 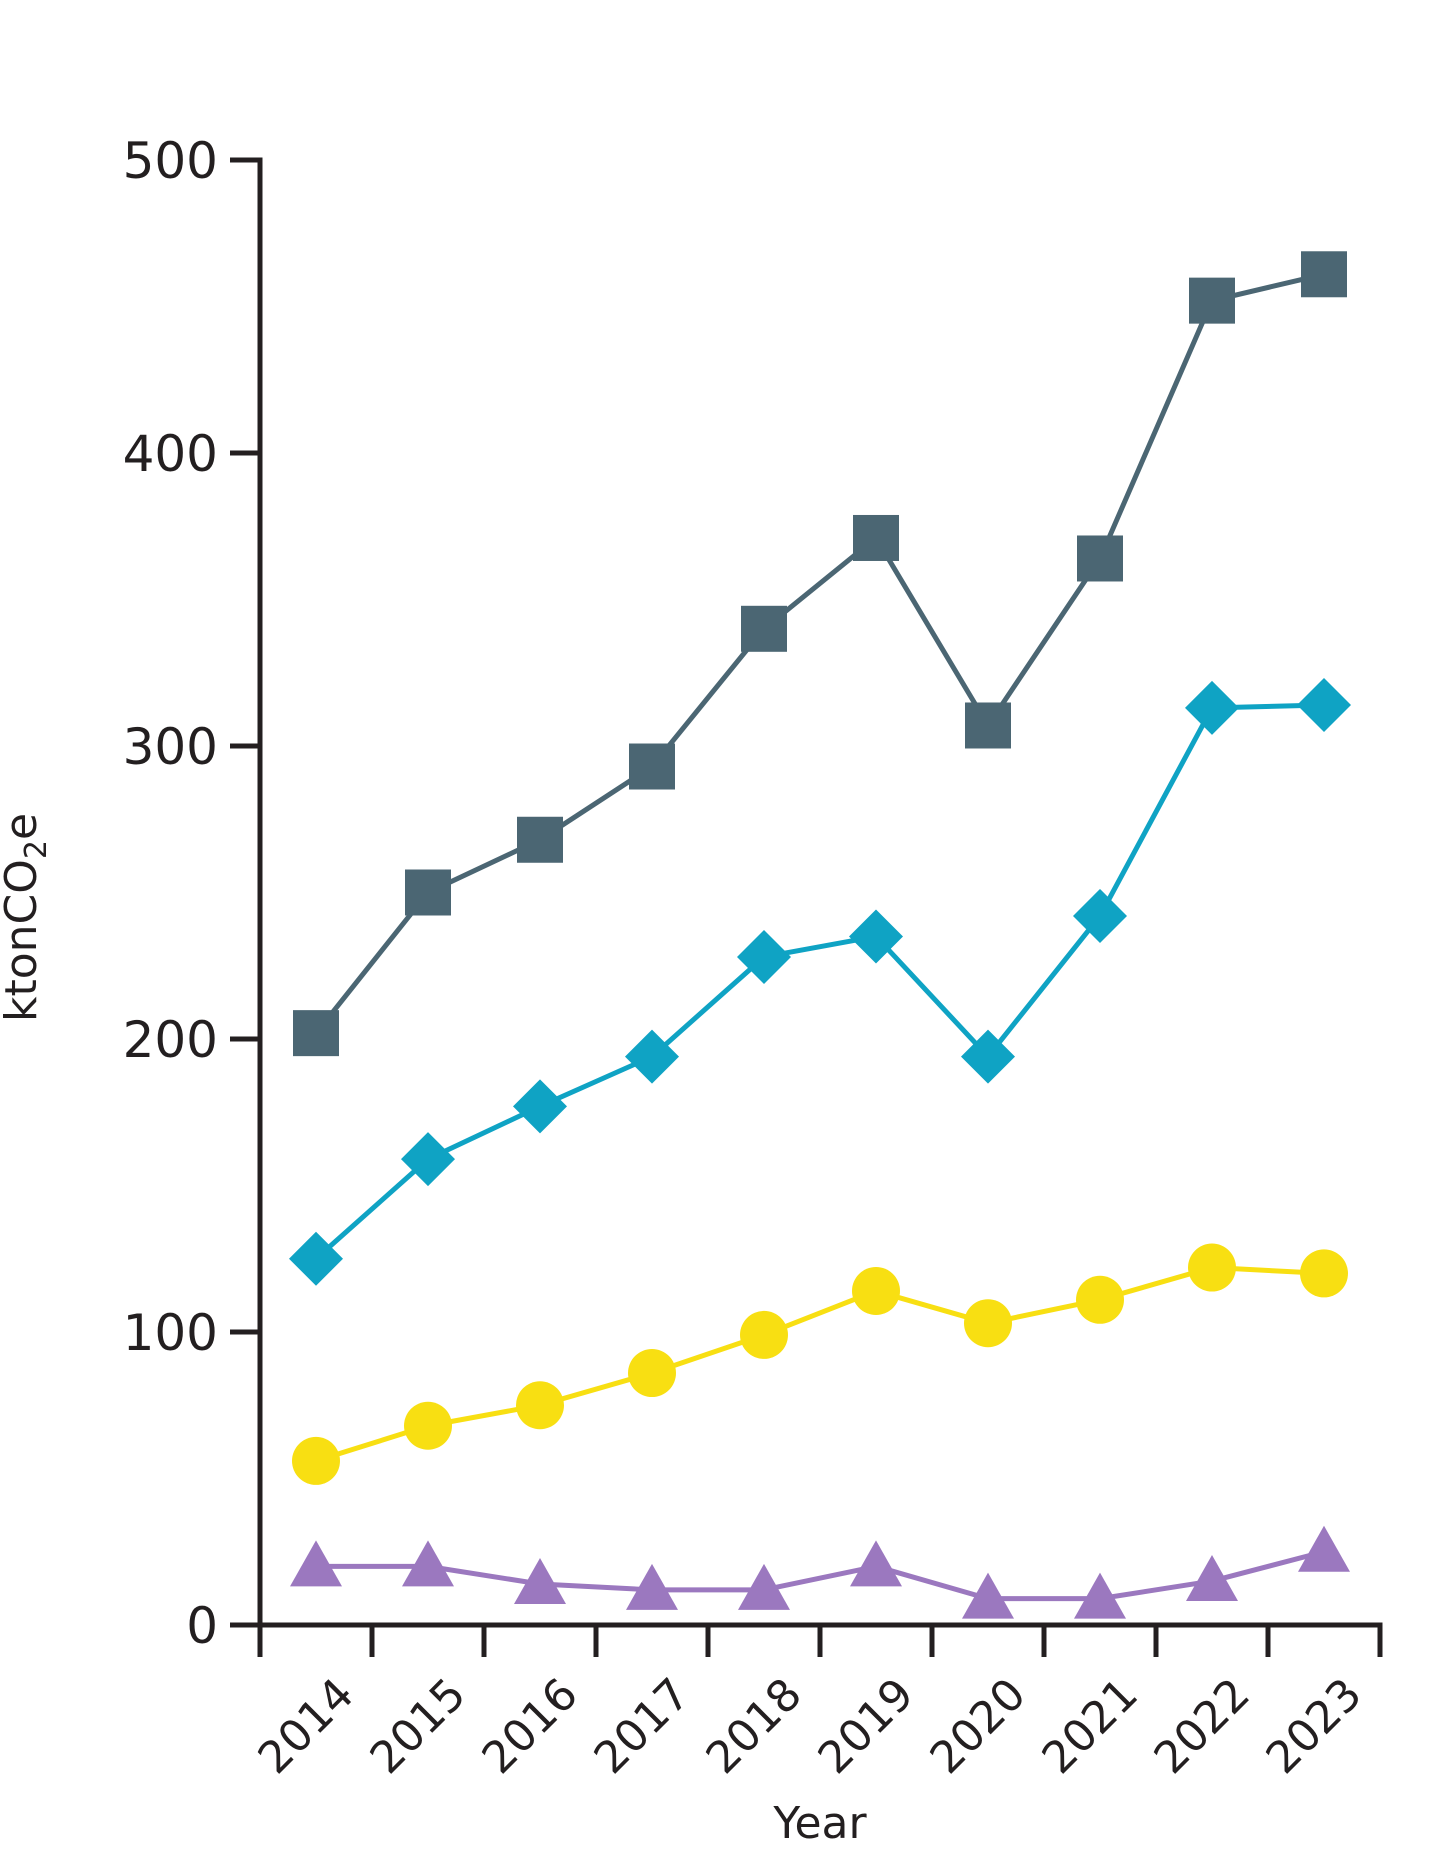 I want to click on x-tick-label: 2014, so click(x=306, y=1726).